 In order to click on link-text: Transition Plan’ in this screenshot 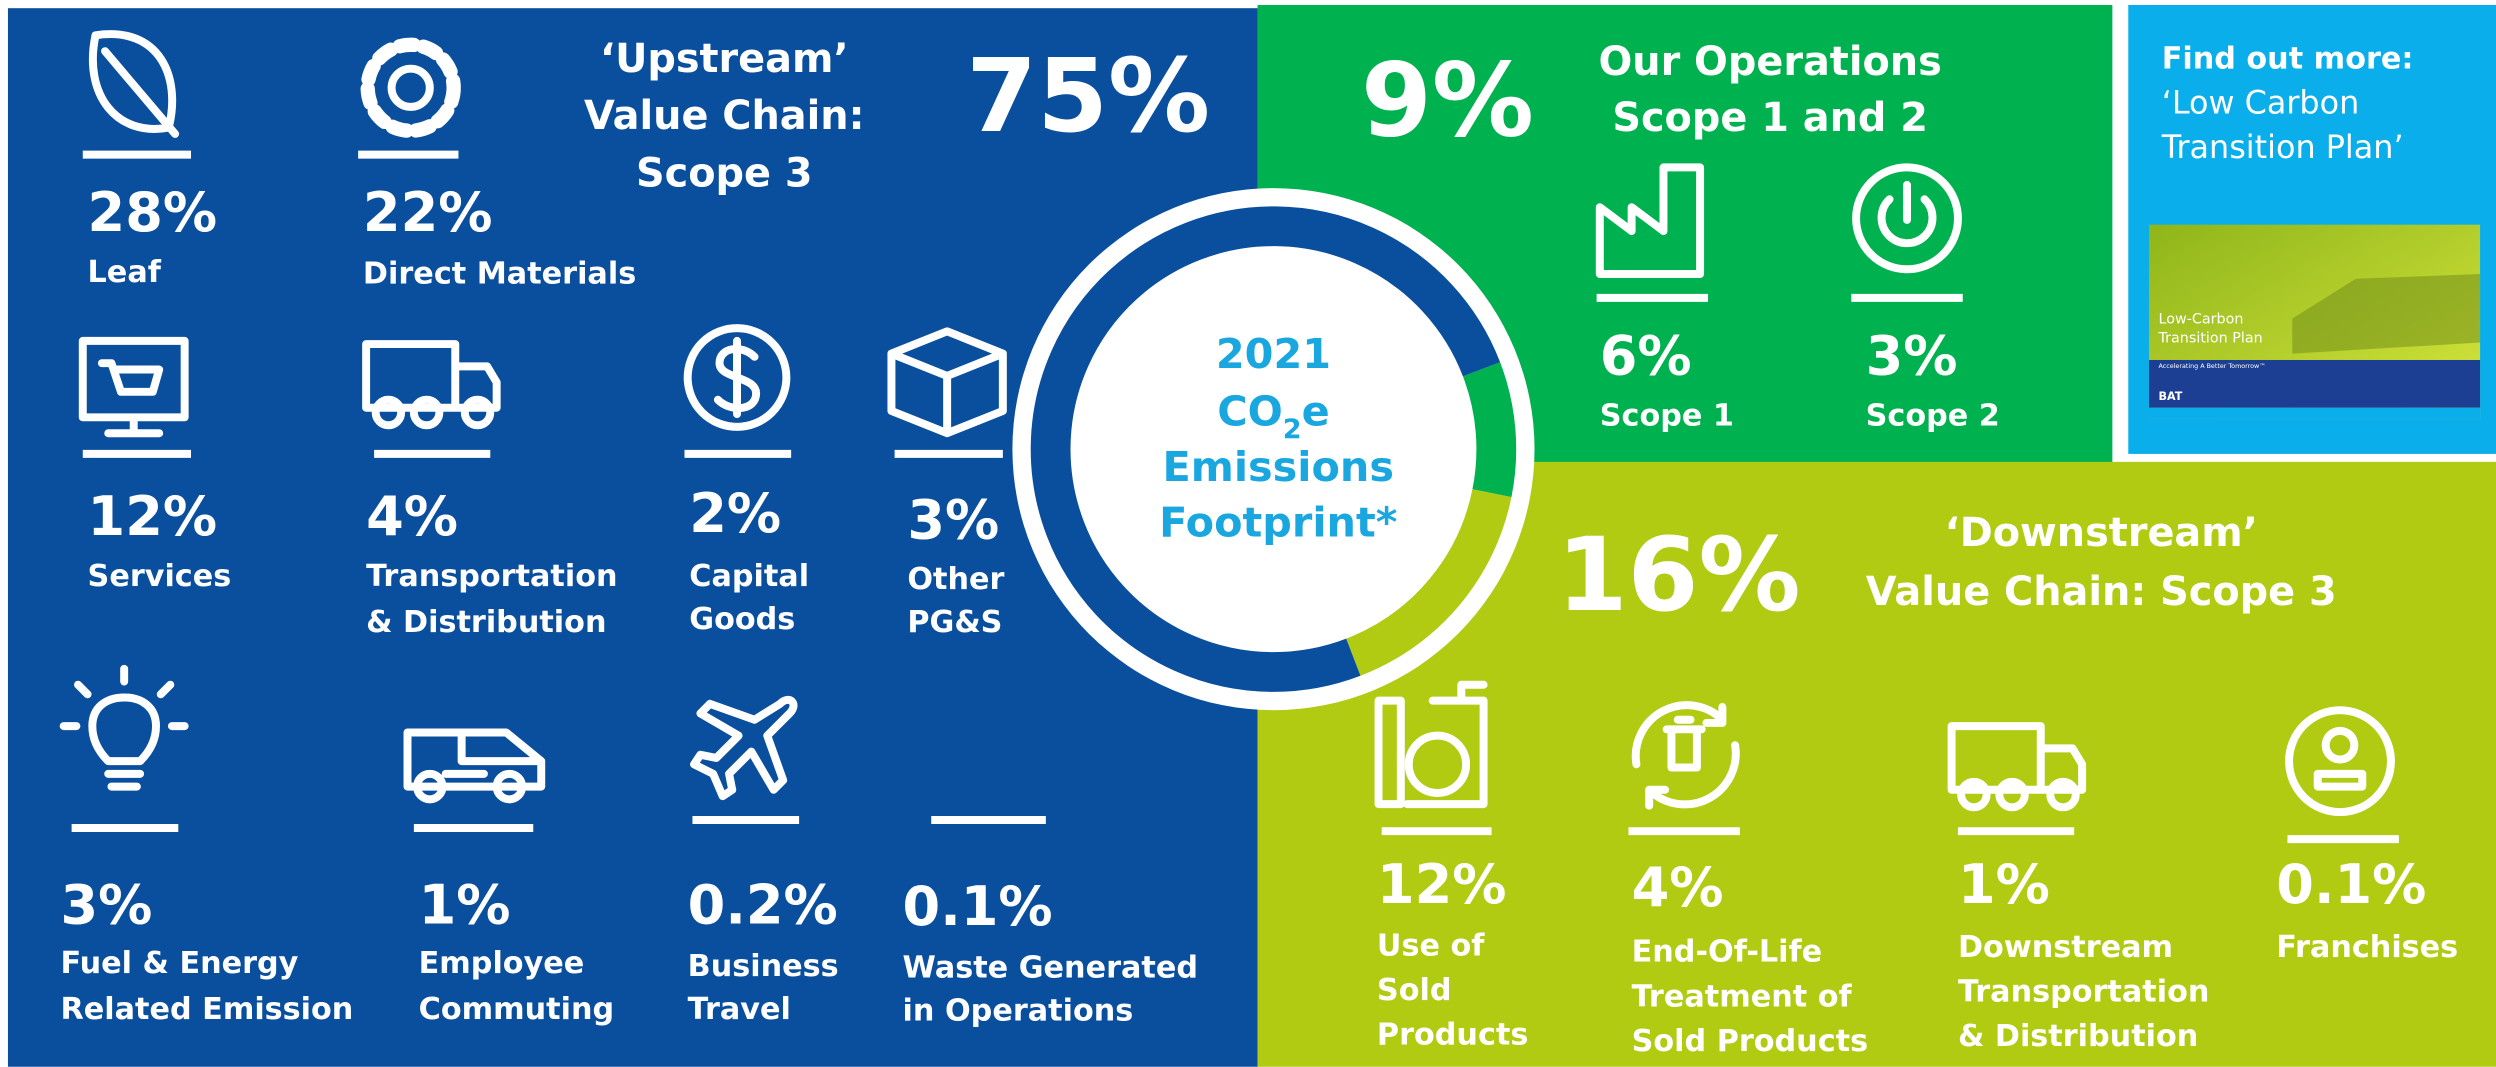, I will do `click(2282, 147)`.